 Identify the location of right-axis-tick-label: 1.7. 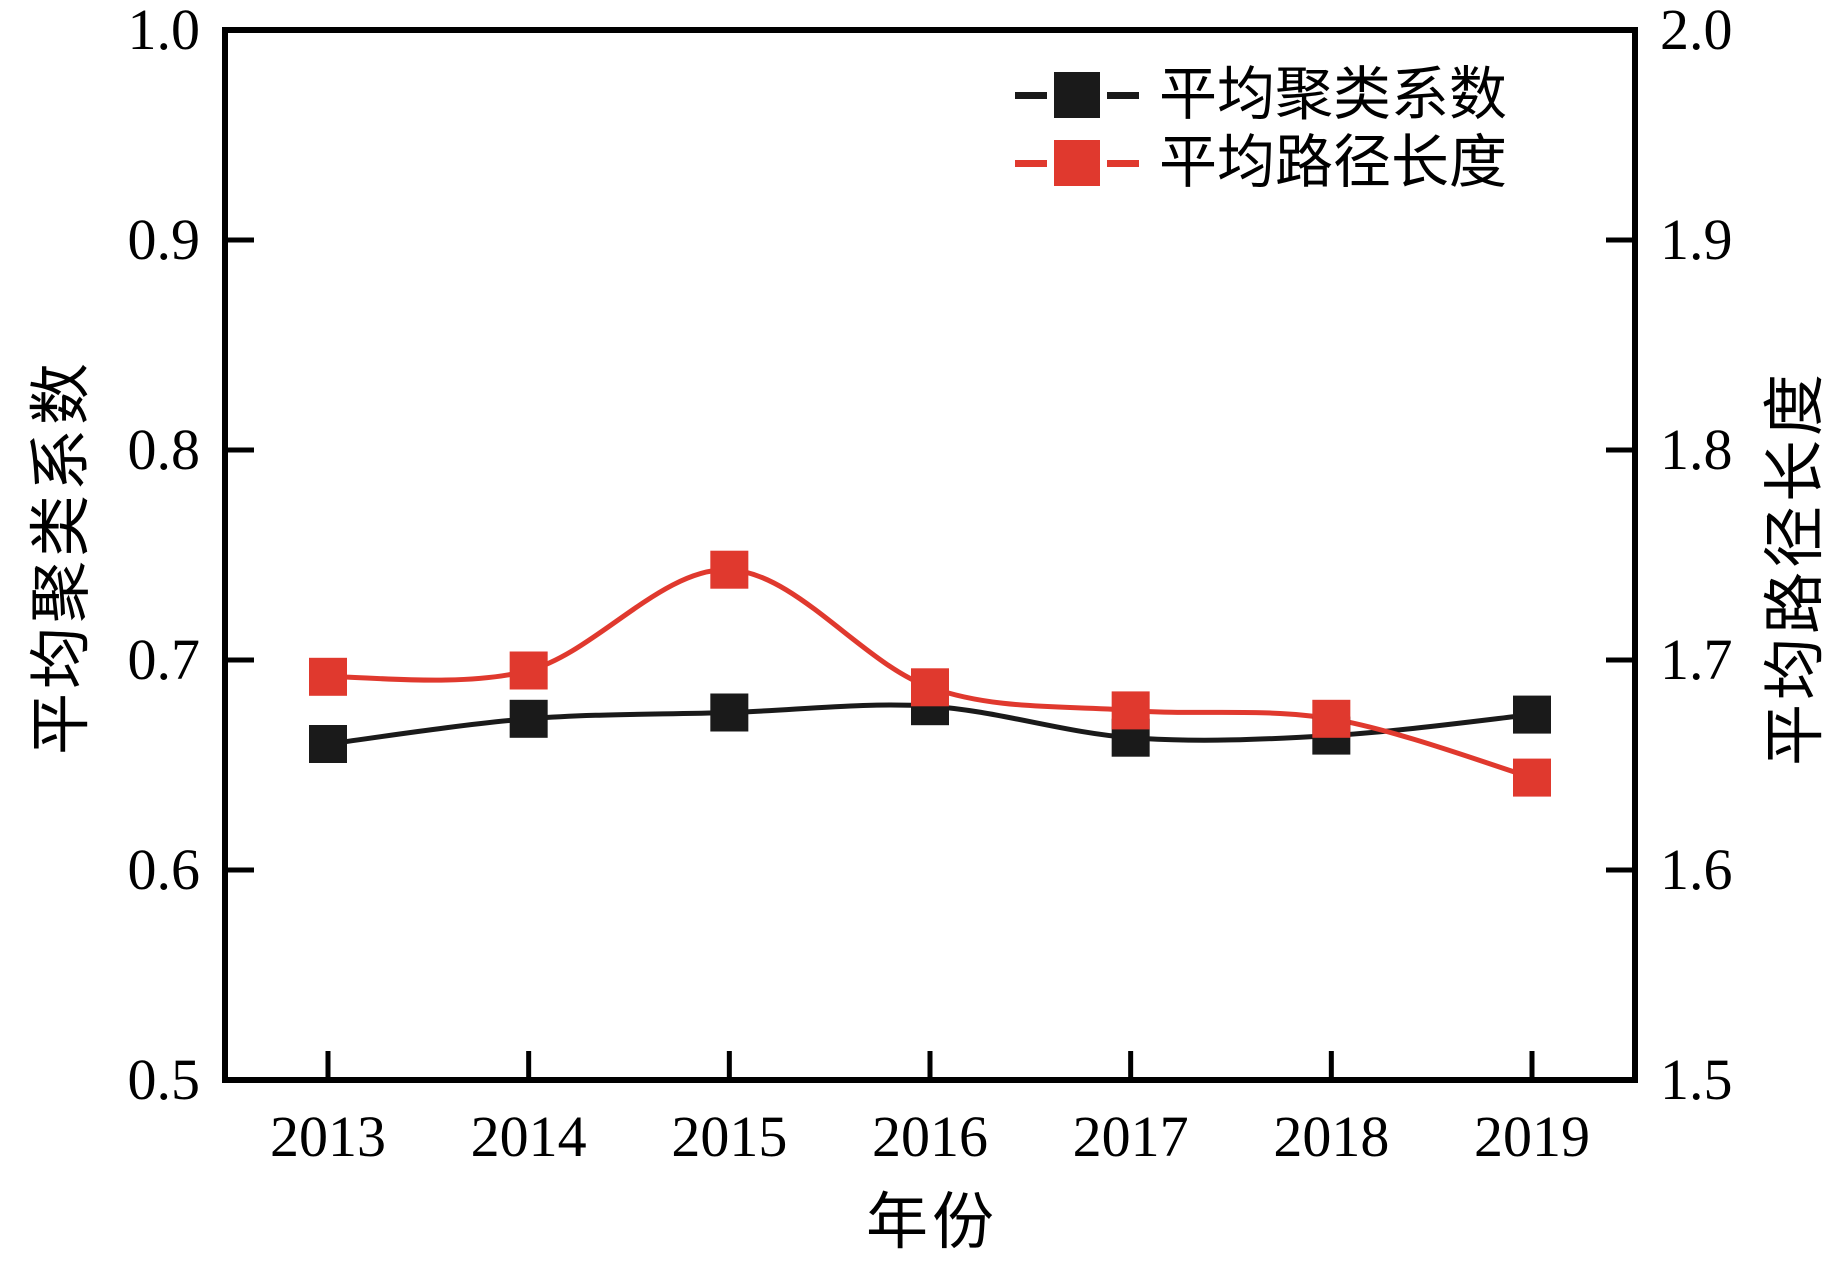
(1696, 659).